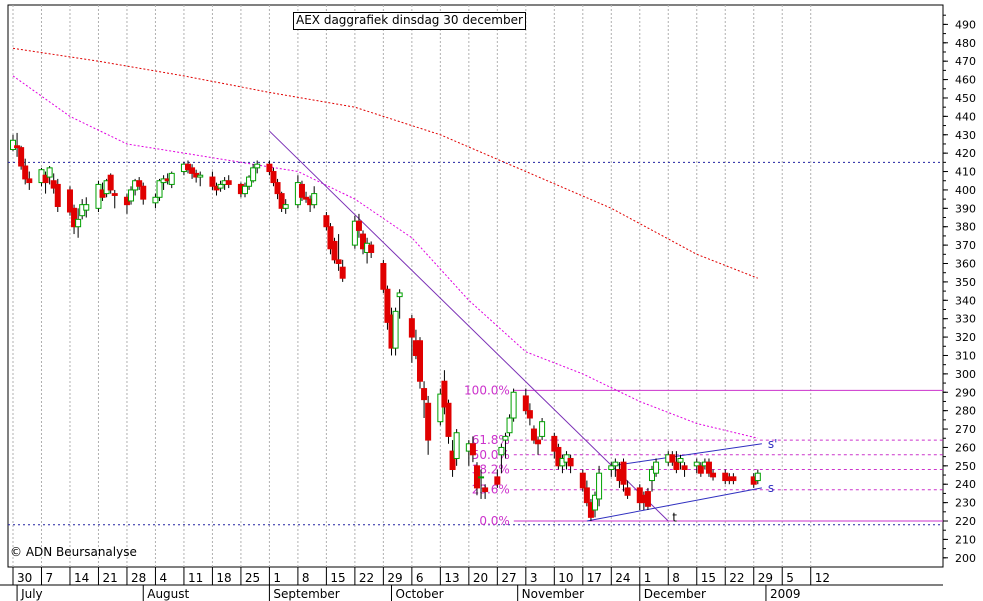  Describe the element at coordinates (965, 24) in the screenshot. I see `y-tick-label: 490` at that location.